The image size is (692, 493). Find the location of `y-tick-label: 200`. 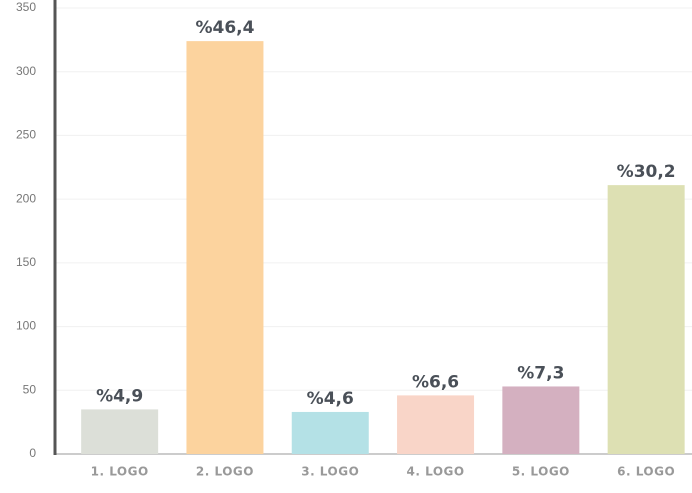

y-tick-label: 200 is located at coordinates (26, 198).